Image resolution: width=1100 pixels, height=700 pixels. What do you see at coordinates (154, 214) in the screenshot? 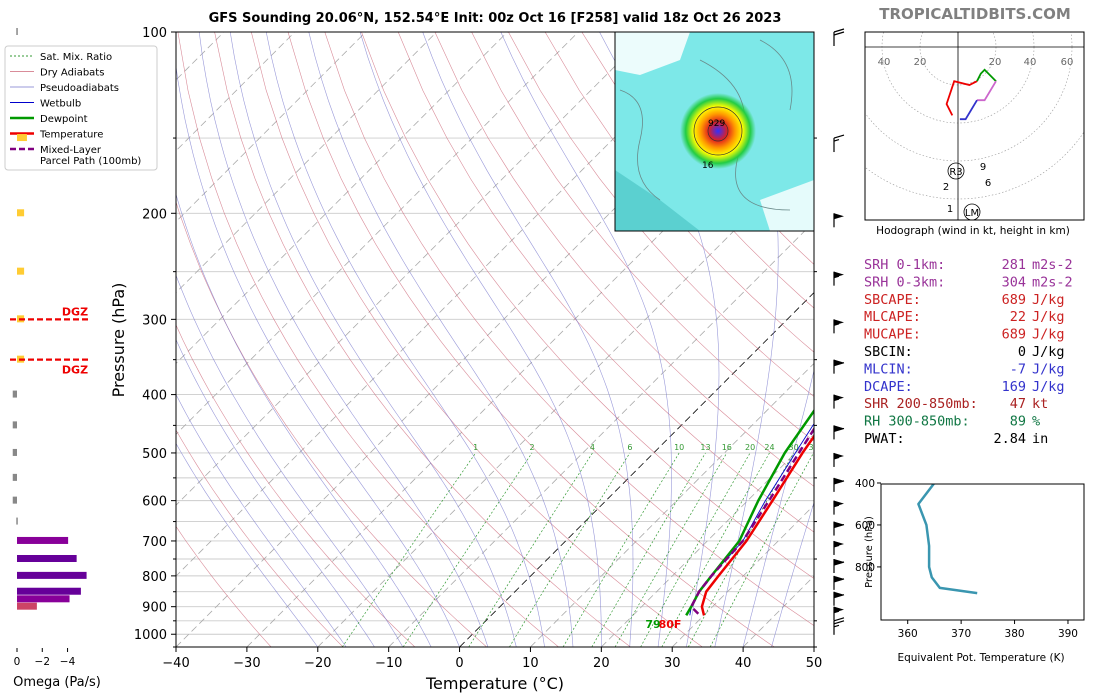
I see `y-tick-label: 200` at bounding box center [154, 214].